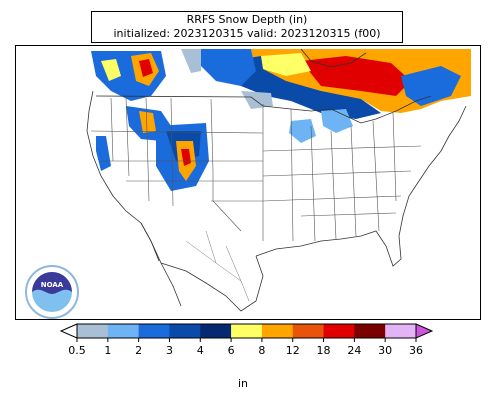 This screenshot has width=495, height=404. Describe the element at coordinates (302, 131) in the screenshot. I see `snow-patch-lakes-sky` at that location.